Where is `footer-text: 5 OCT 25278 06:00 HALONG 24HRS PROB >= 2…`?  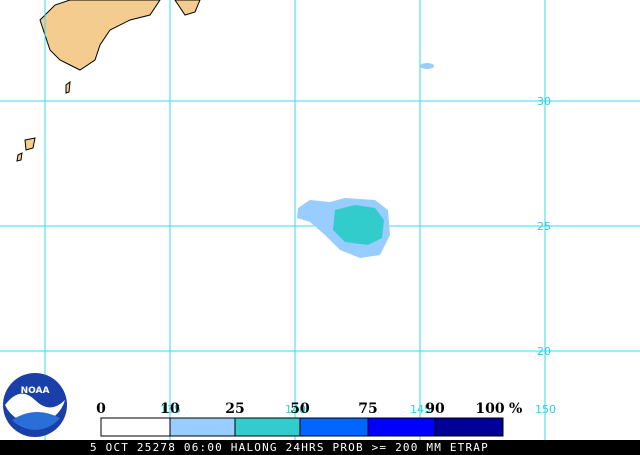 footer-text: 5 OCT 25278 06:00 HALONG 24HRS PROB >= 2… is located at coordinates (289, 447).